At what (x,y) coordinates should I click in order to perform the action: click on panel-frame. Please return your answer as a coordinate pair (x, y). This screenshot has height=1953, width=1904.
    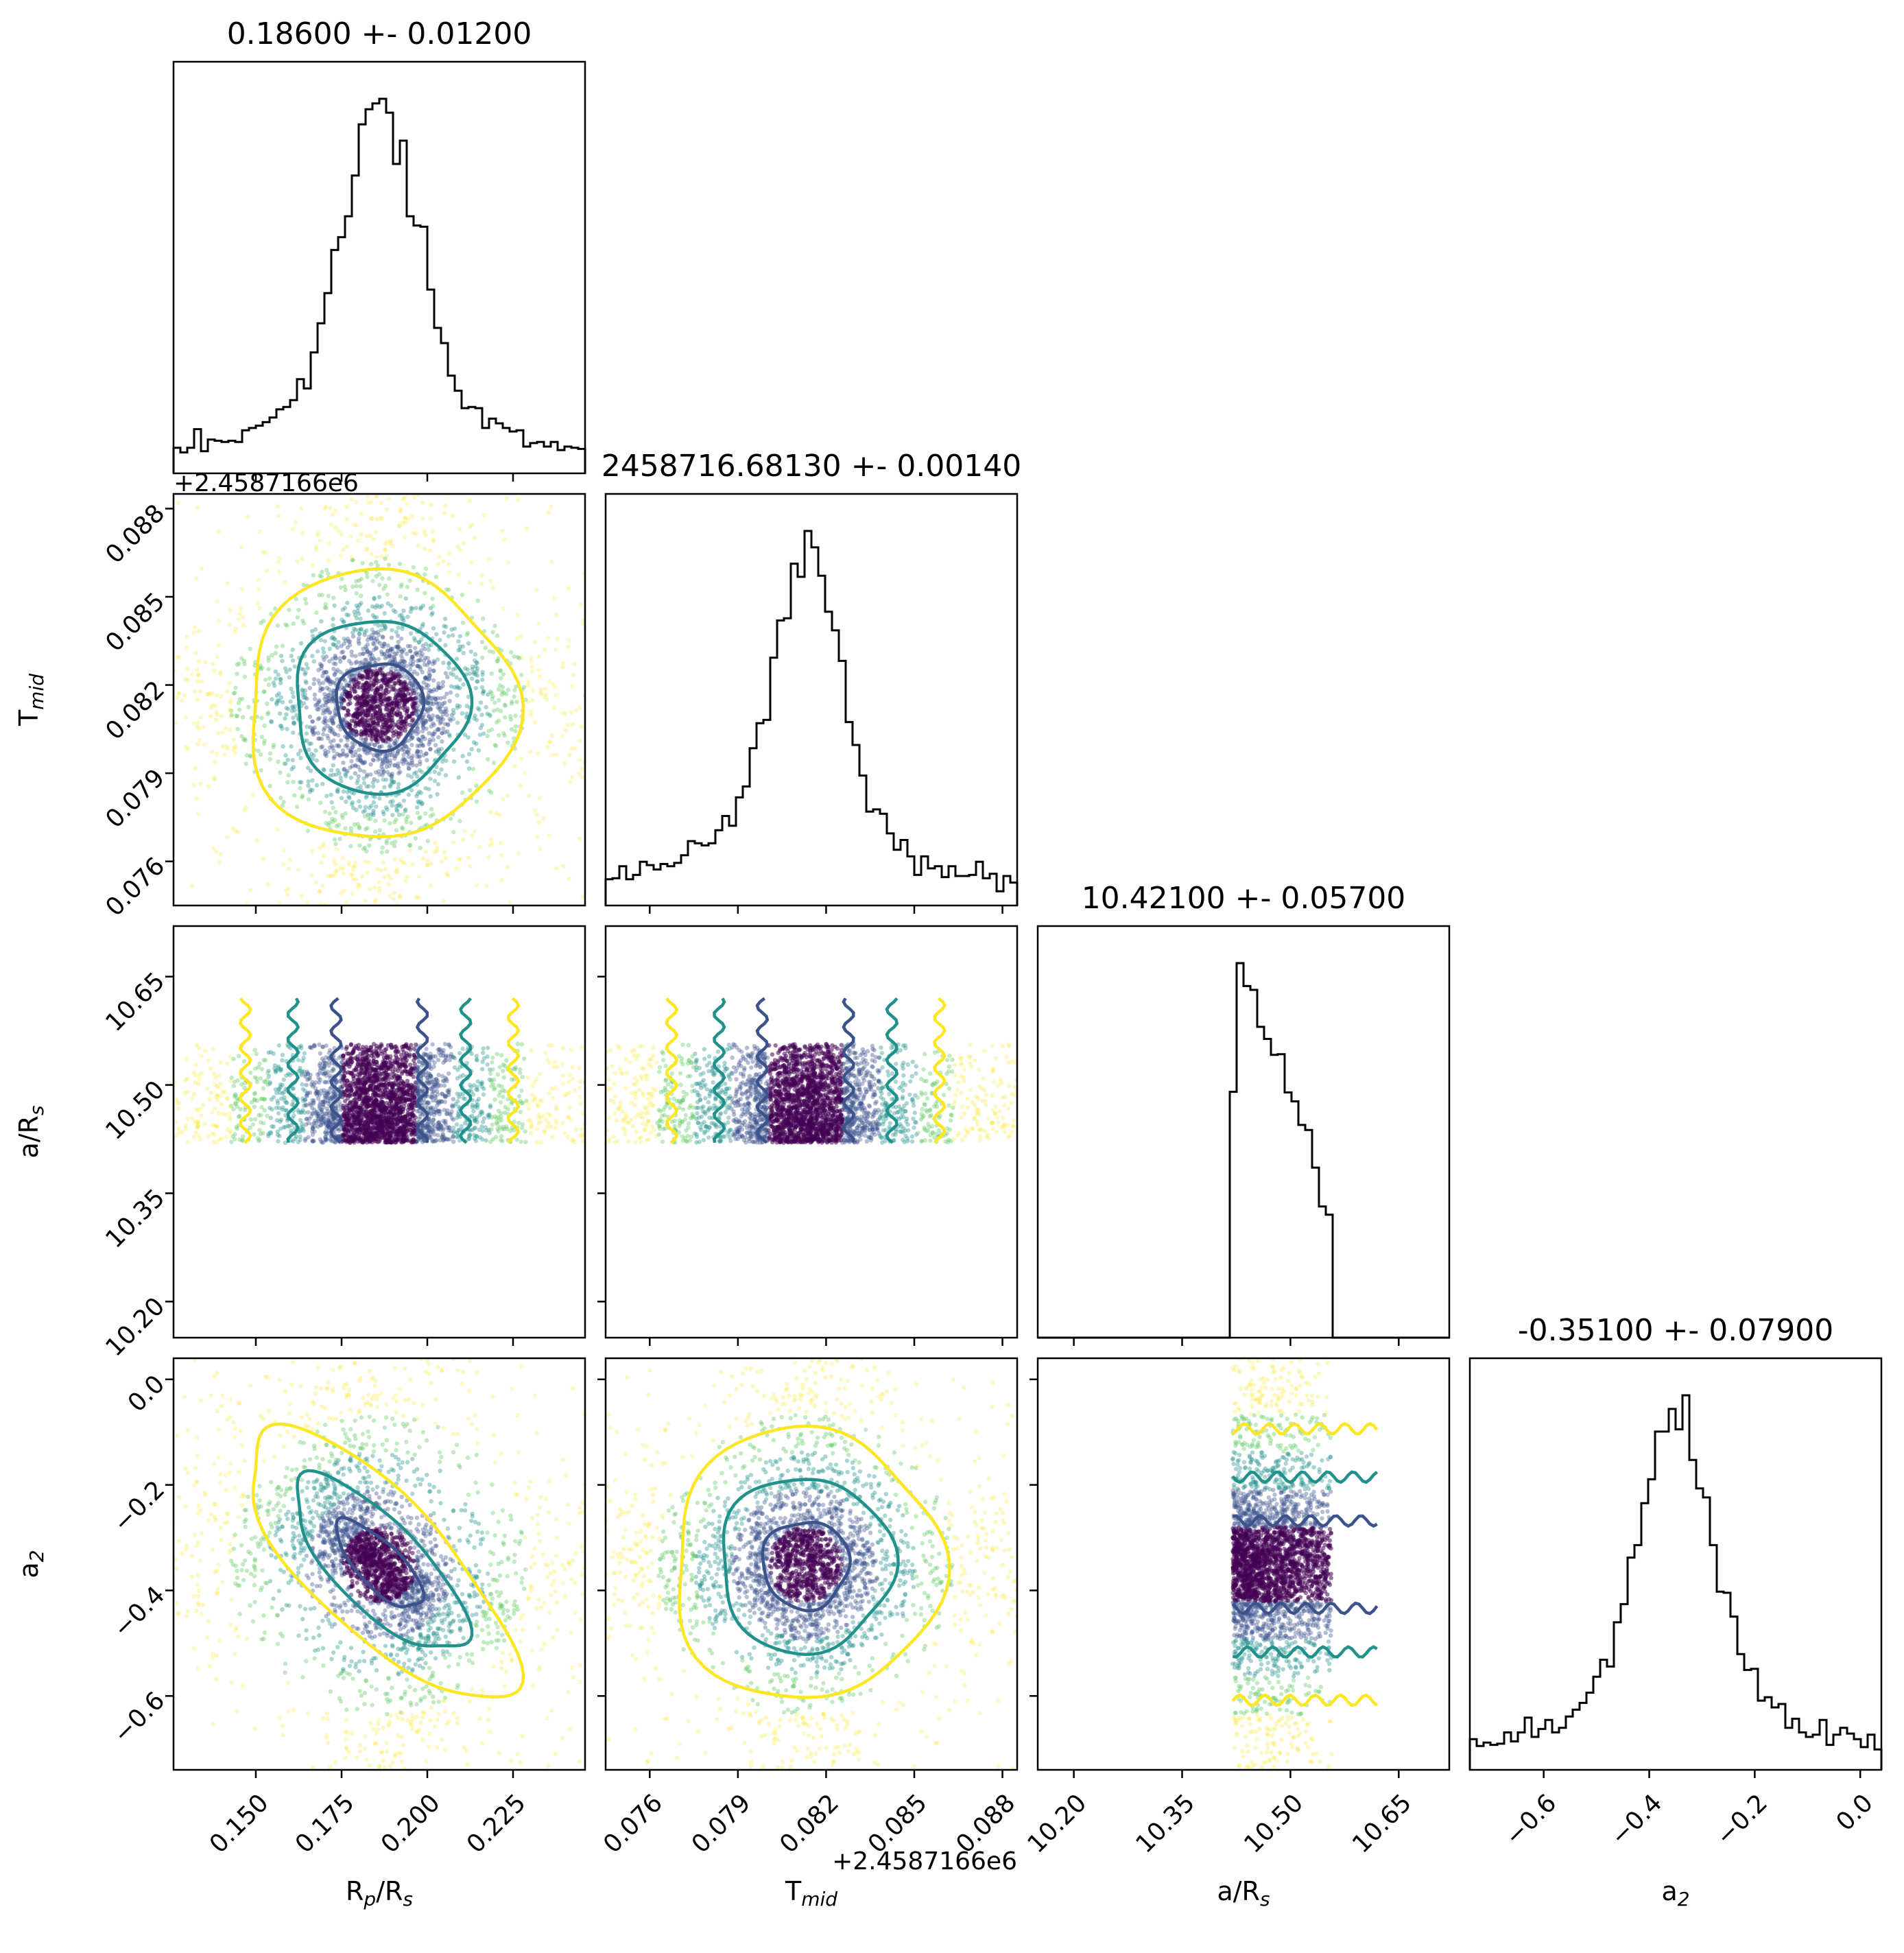
    Looking at the image, I should click on (379, 700).